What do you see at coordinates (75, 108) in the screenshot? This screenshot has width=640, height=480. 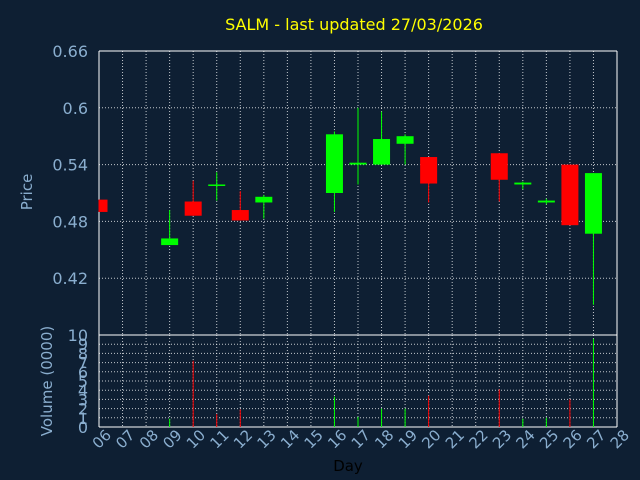 I see `price-y-tick-label: 0.6` at bounding box center [75, 108].